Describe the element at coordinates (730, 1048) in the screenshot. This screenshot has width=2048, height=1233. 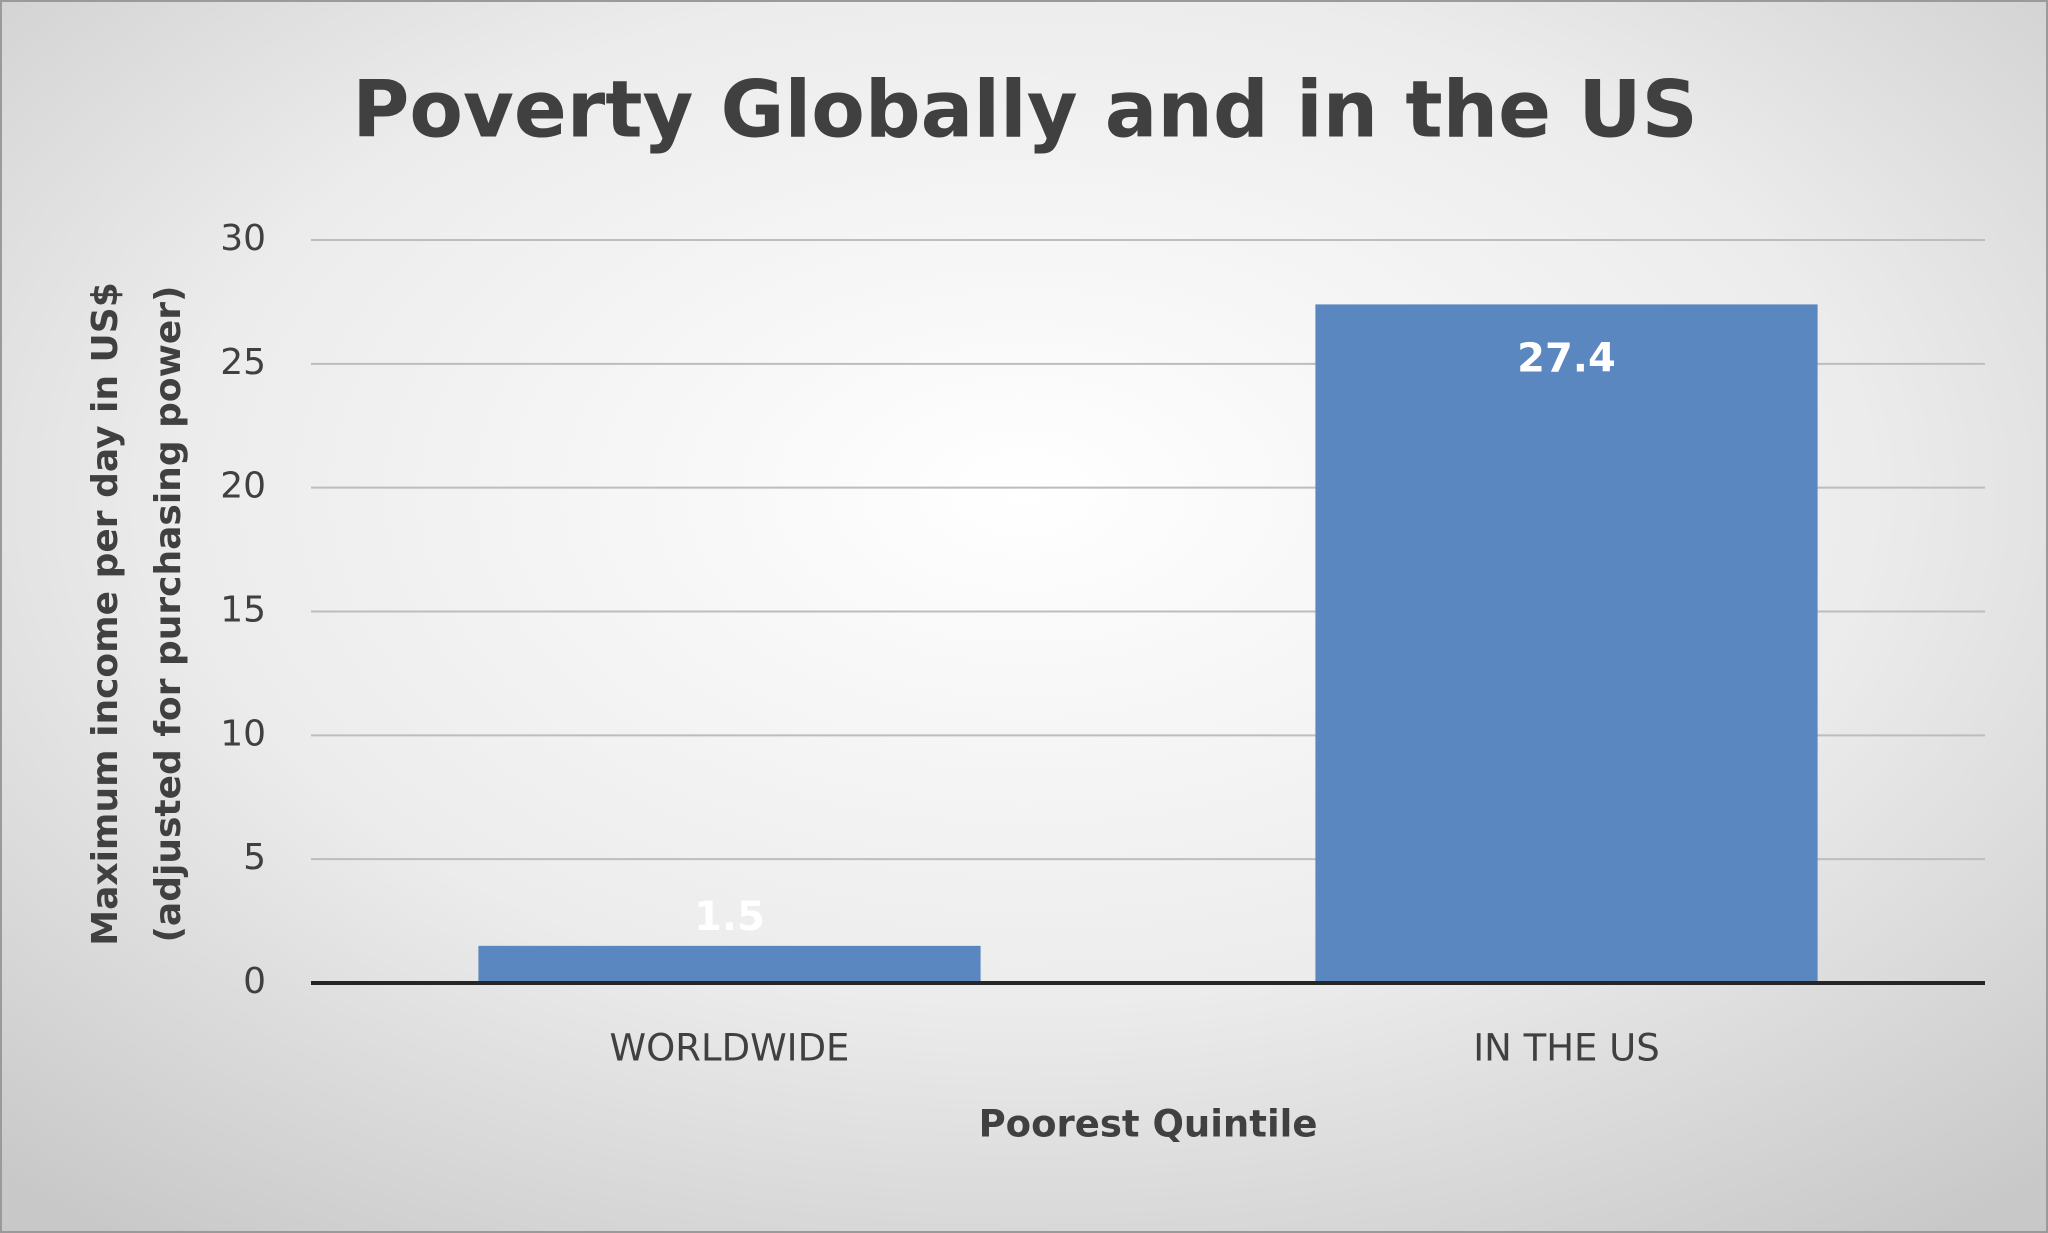
I see `x-tick-label: WORLDWIDE` at that location.